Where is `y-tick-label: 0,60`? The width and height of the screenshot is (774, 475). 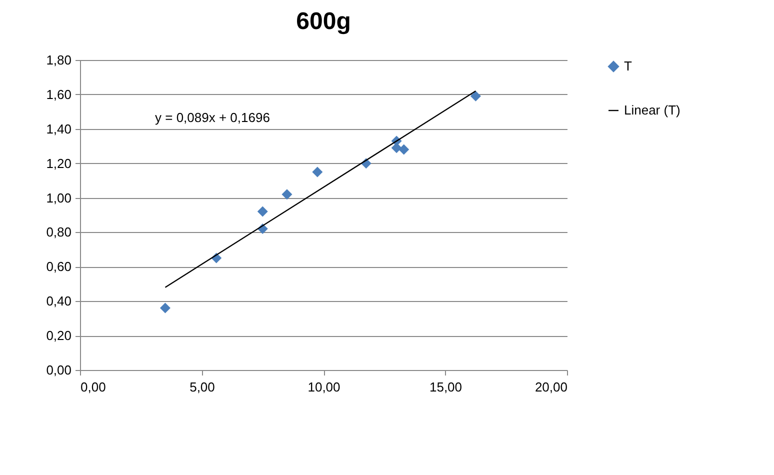
y-tick-label: 0,60 is located at coordinates (59, 266).